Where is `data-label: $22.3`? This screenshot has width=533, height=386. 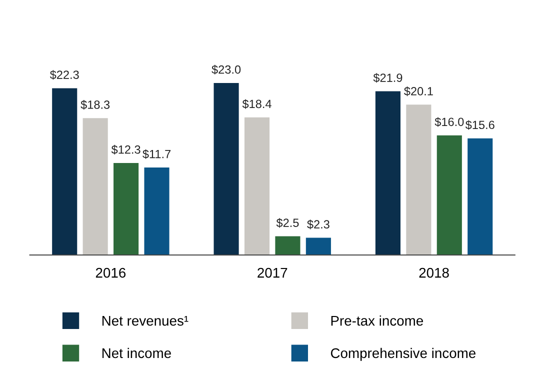 data-label: $22.3 is located at coordinates (64, 75).